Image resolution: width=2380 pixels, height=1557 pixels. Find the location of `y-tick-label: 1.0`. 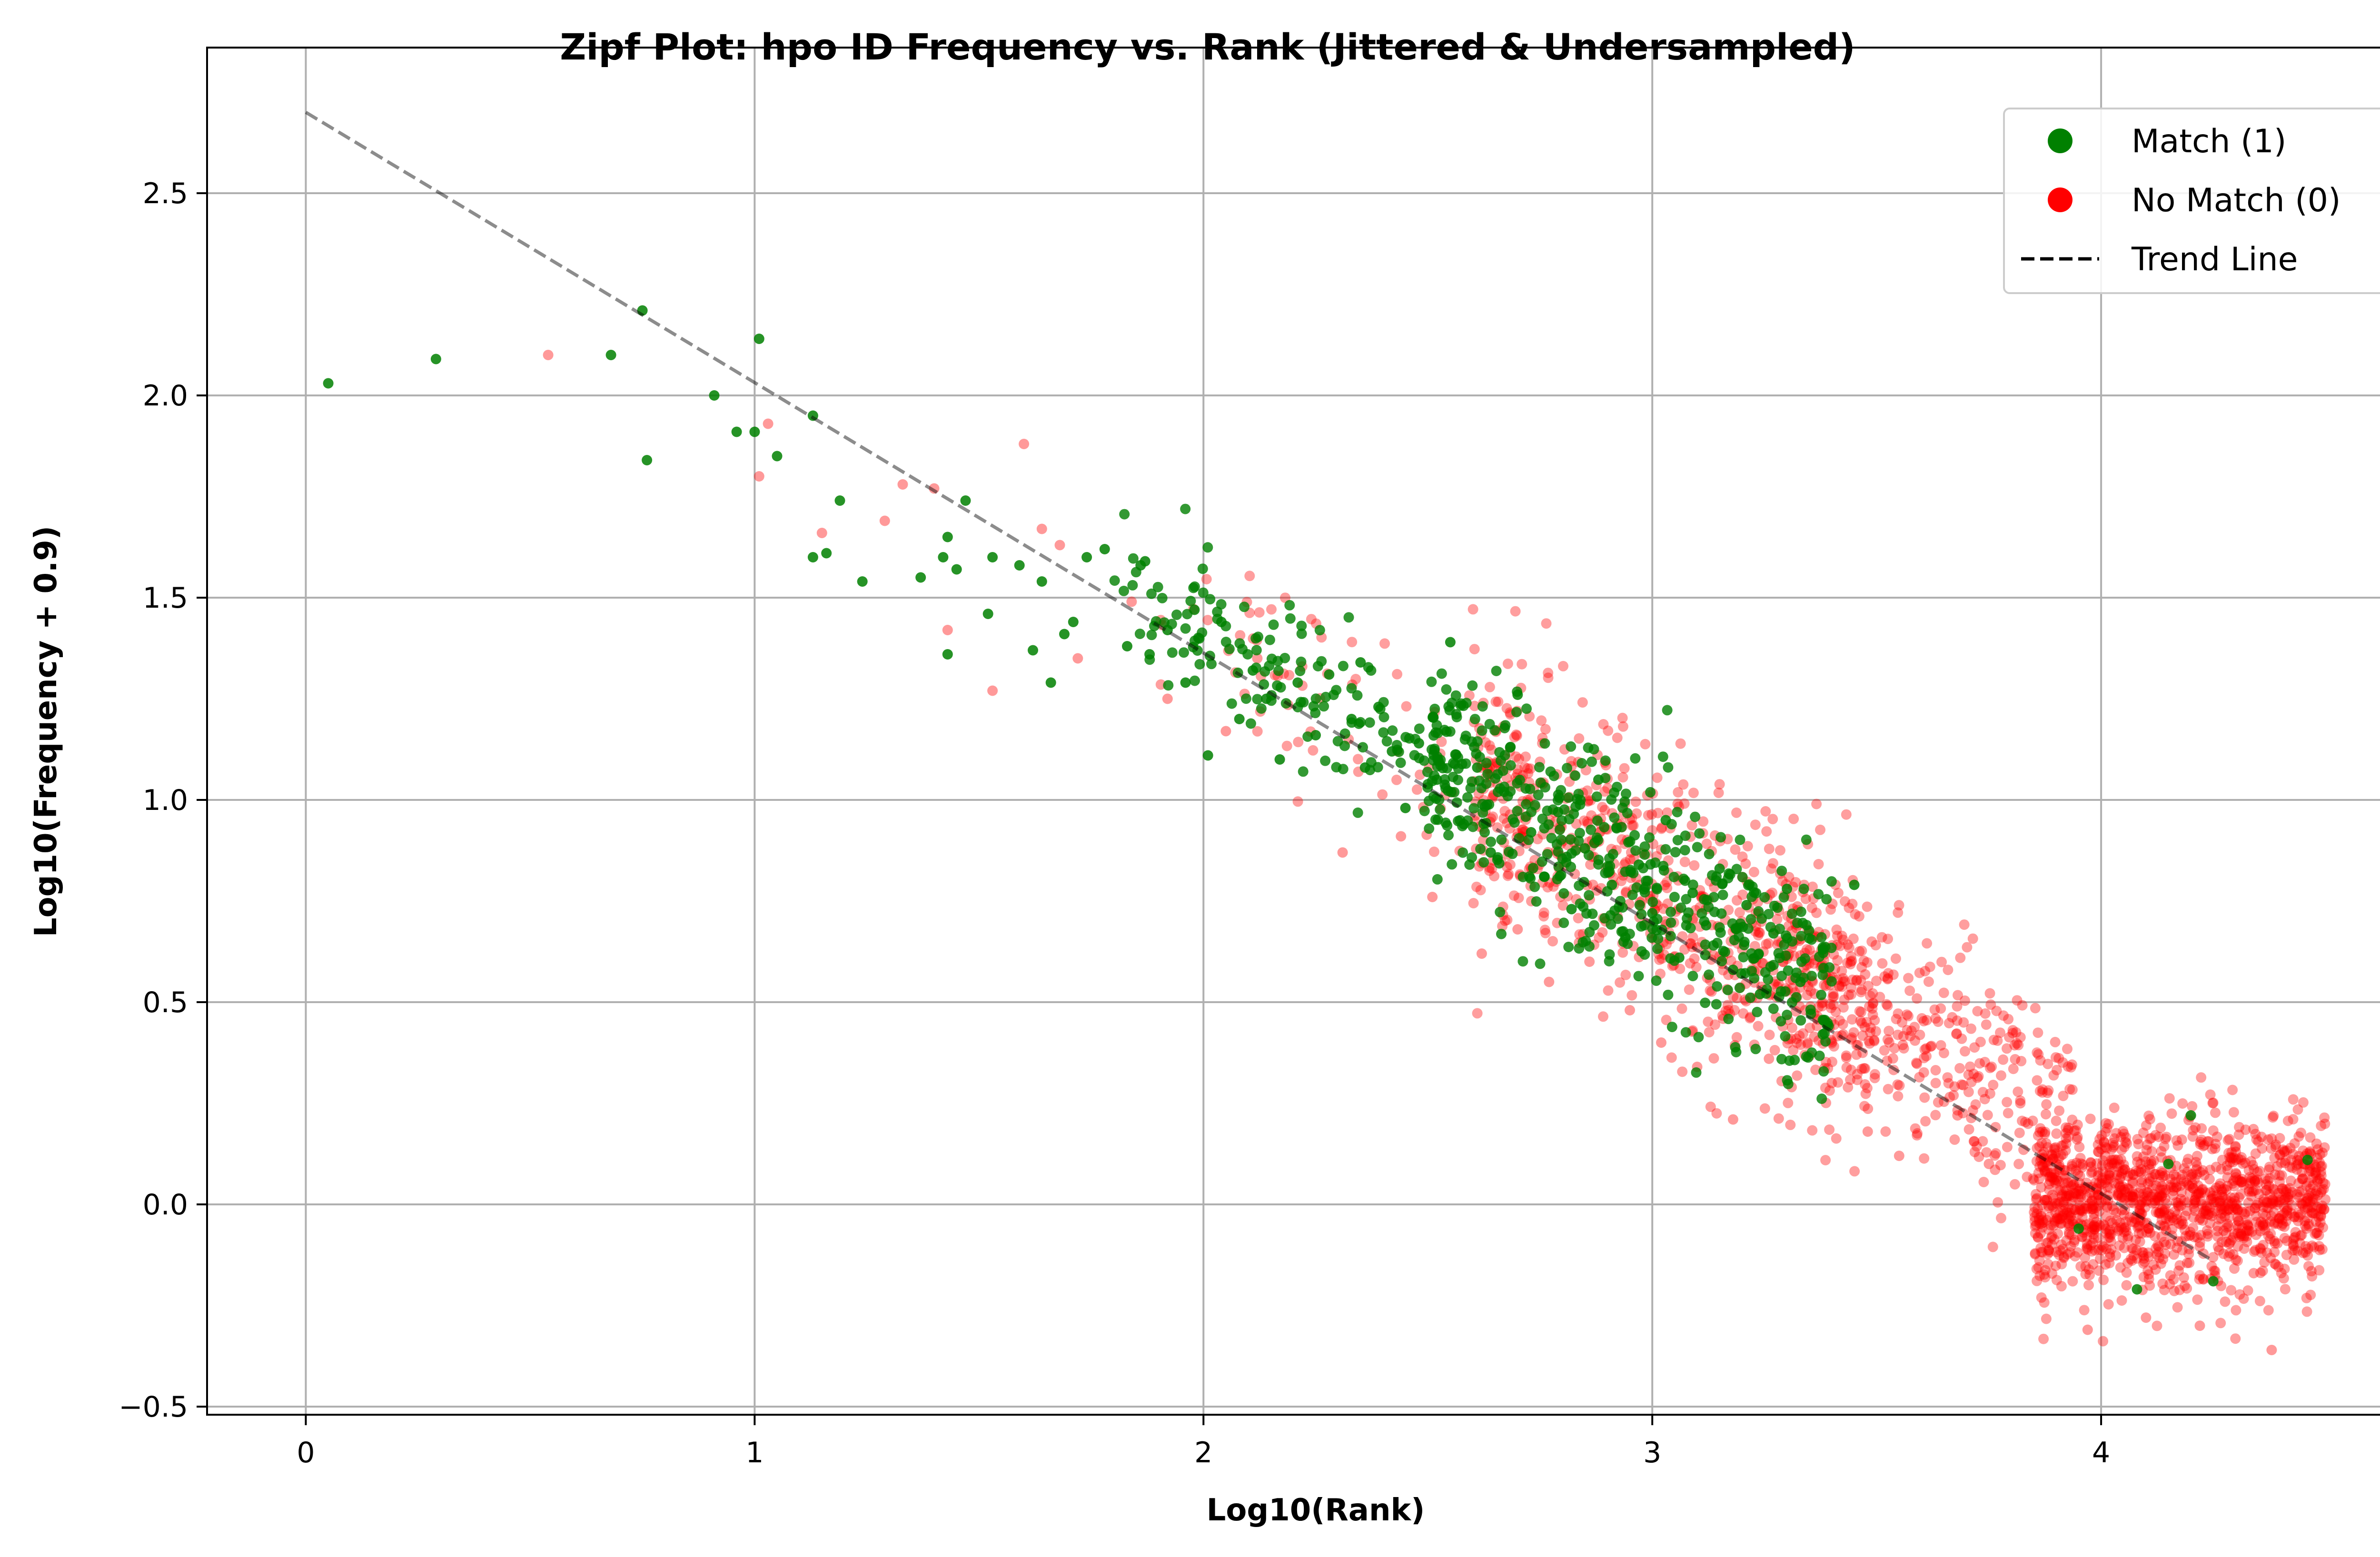

y-tick-label: 1.0 is located at coordinates (165, 801).